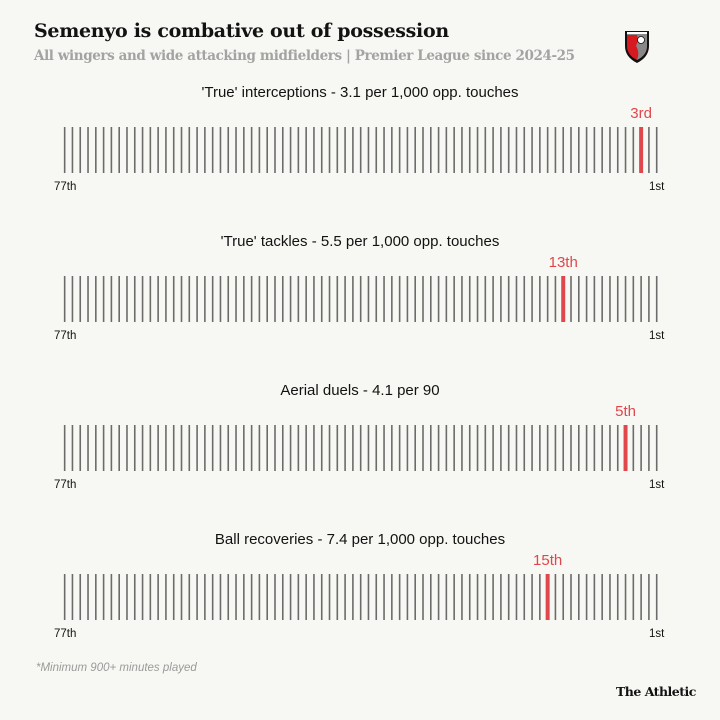 The width and height of the screenshot is (720, 720). Describe the element at coordinates (656, 691) in the screenshot. I see `brand-logo: The Athletic` at that location.